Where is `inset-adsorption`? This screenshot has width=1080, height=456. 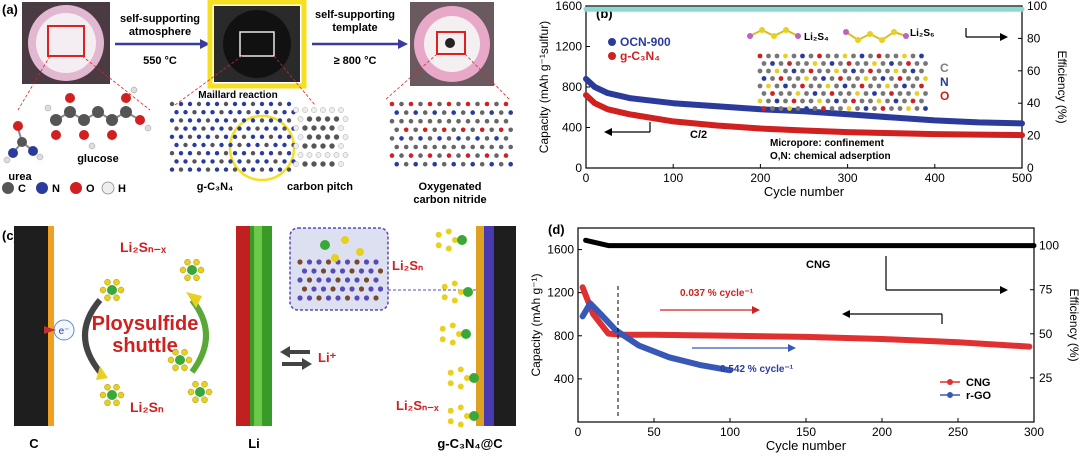 inset-adsorption is located at coordinates (384, 269).